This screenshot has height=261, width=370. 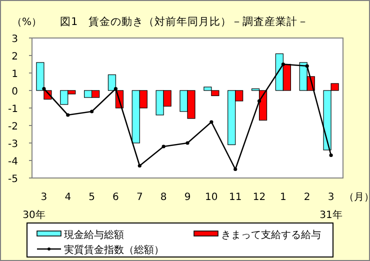 I want to click on x-tick-label: 1, so click(x=283, y=197).